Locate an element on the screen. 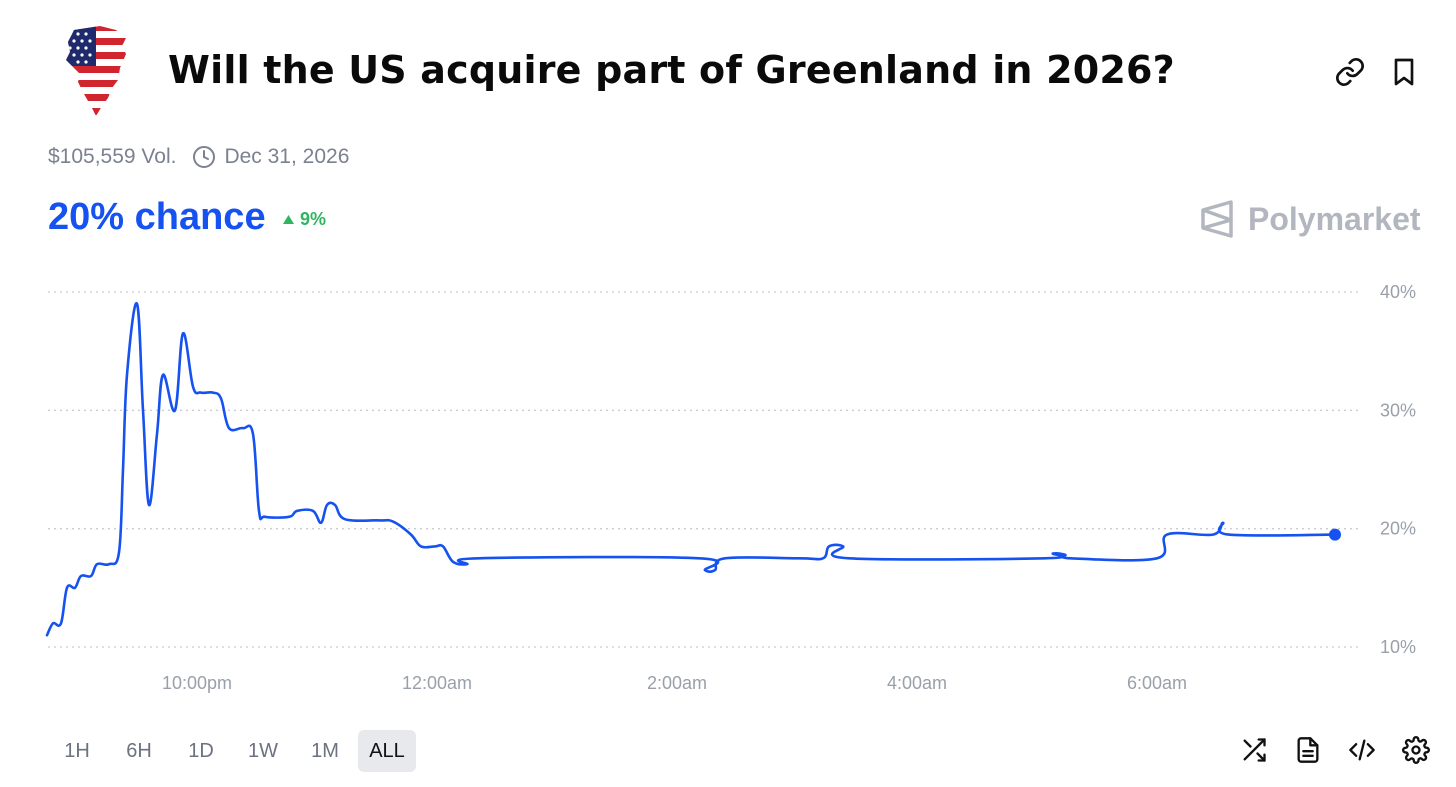 The width and height of the screenshot is (1456, 787). range-button-6h: 6H is located at coordinates (139, 750).